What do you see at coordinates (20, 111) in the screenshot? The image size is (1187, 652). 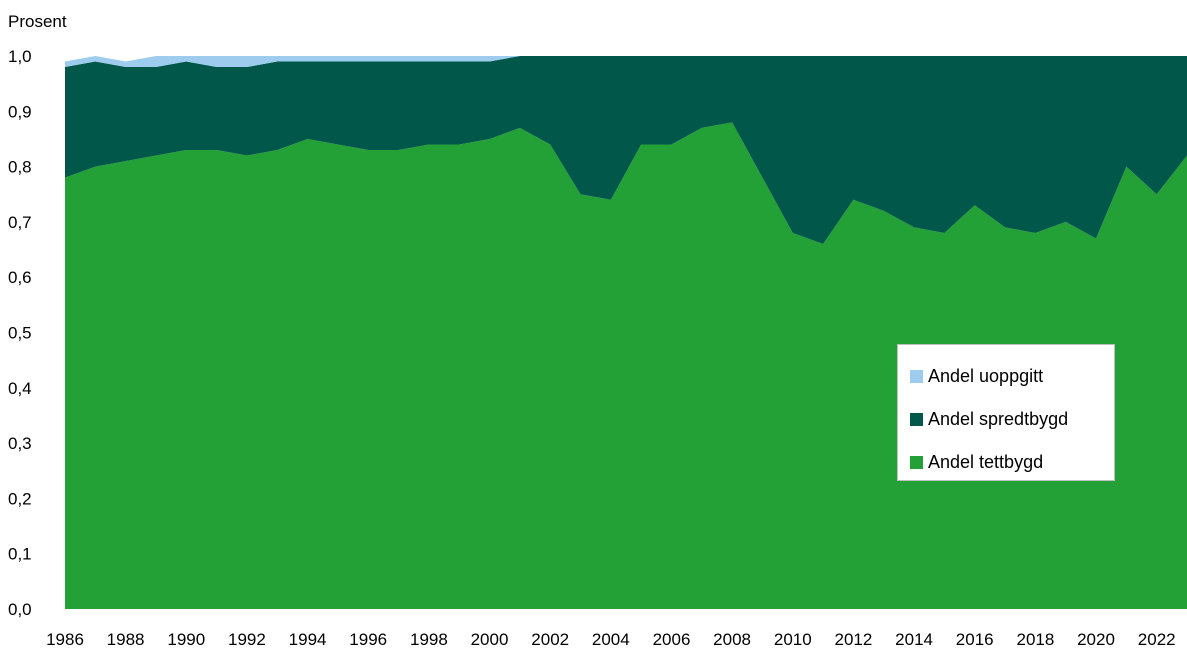 I see `y-tick-label: 0,9` at bounding box center [20, 111].